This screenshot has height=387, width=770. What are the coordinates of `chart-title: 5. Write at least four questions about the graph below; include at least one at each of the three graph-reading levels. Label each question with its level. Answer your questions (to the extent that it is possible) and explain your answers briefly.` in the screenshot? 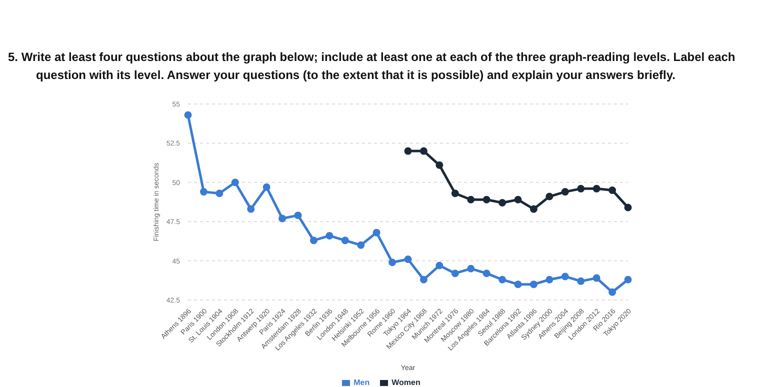 It's located at (372, 66).